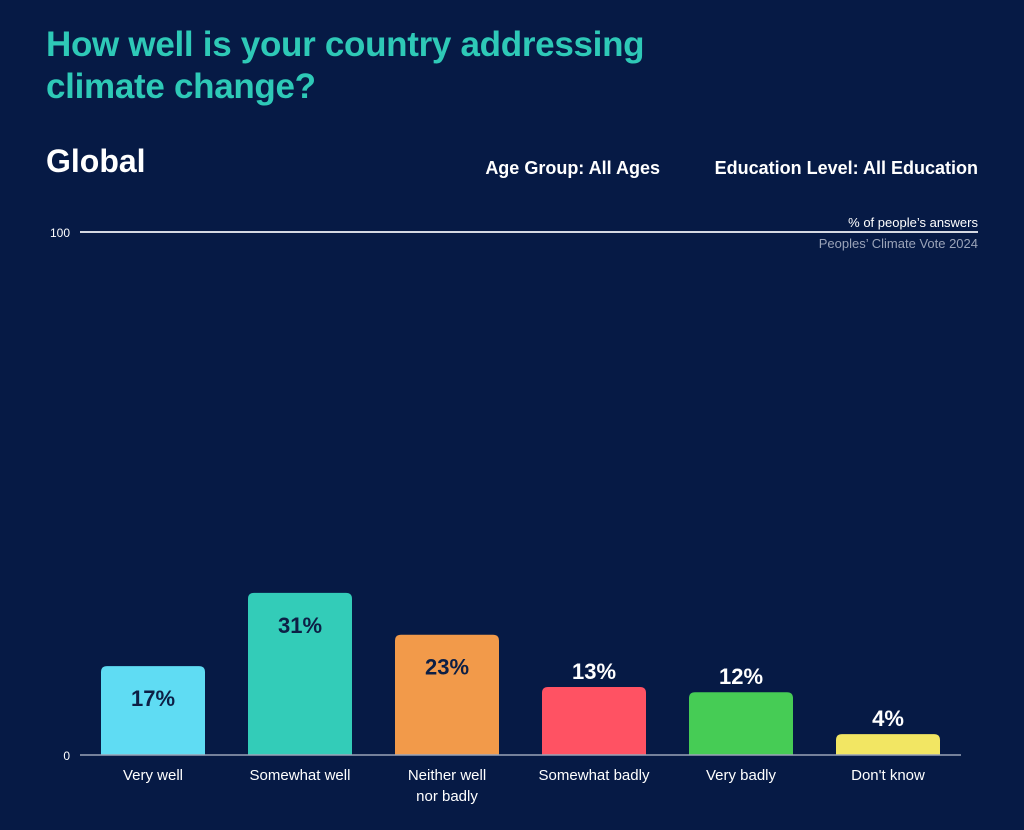 This screenshot has width=1024, height=830. What do you see at coordinates (60, 233) in the screenshot?
I see `y-tick-label: 100` at bounding box center [60, 233].